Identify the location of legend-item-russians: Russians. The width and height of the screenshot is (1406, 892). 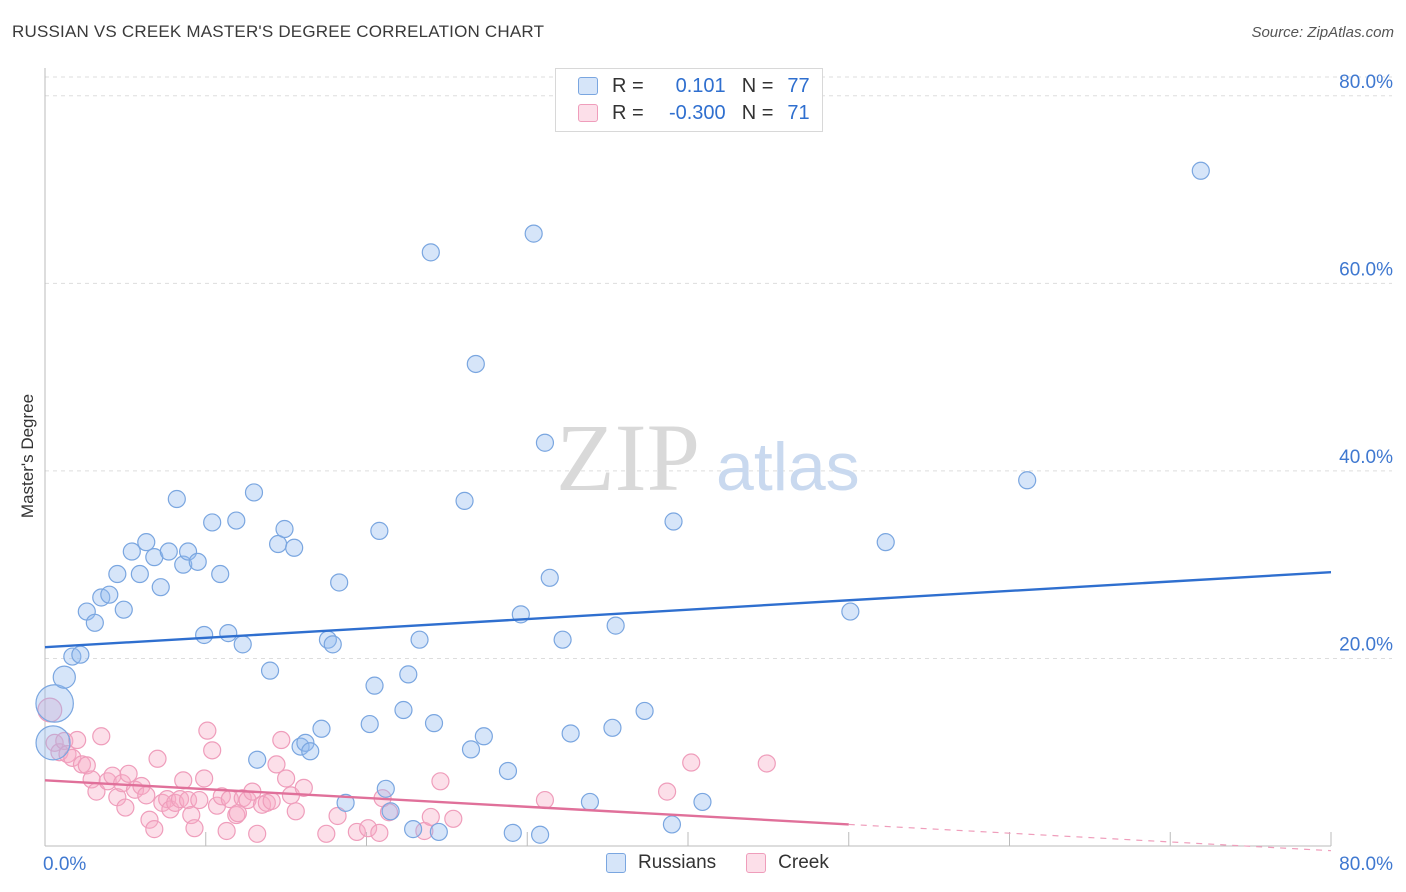
(661, 863).